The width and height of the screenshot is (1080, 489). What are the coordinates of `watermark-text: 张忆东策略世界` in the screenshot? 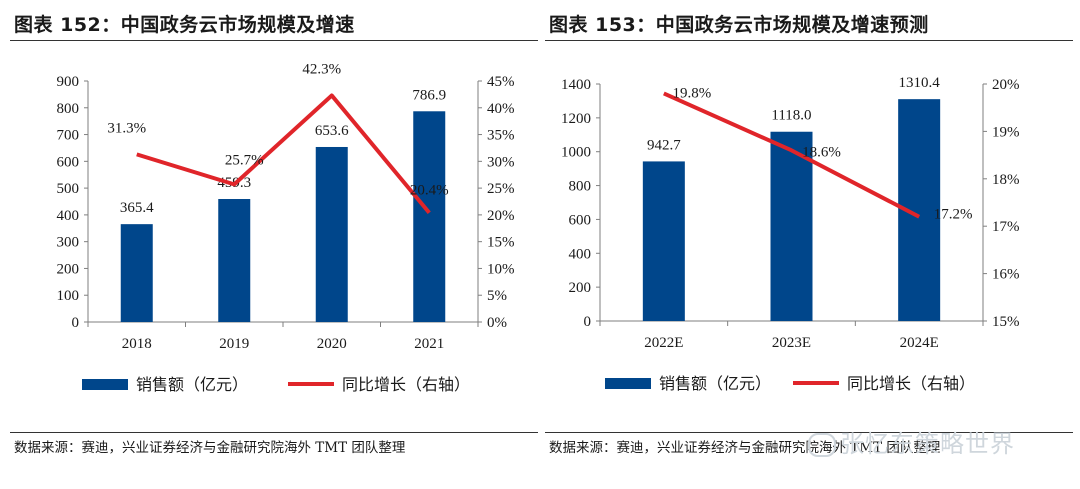 It's located at (927, 444).